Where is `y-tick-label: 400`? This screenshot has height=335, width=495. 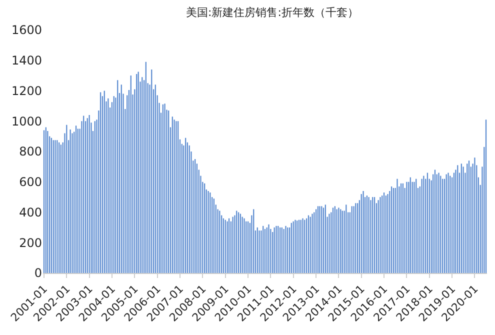
y-tick-label: 400 is located at coordinates (30, 212).